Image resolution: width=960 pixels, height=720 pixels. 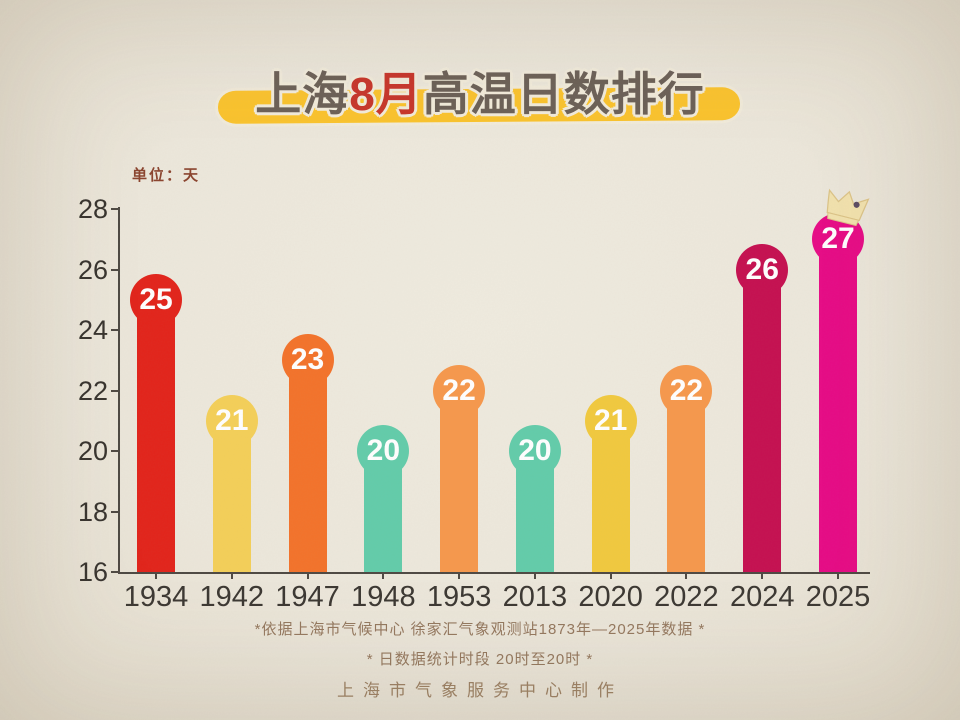 I want to click on y-tick-label: 16, so click(x=92, y=572).